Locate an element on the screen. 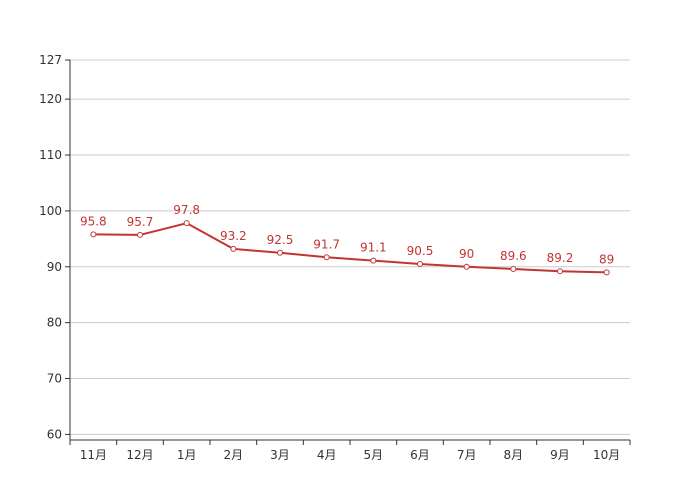 This screenshot has width=700, height=500. x-tick-label: 11月 is located at coordinates (93, 455).